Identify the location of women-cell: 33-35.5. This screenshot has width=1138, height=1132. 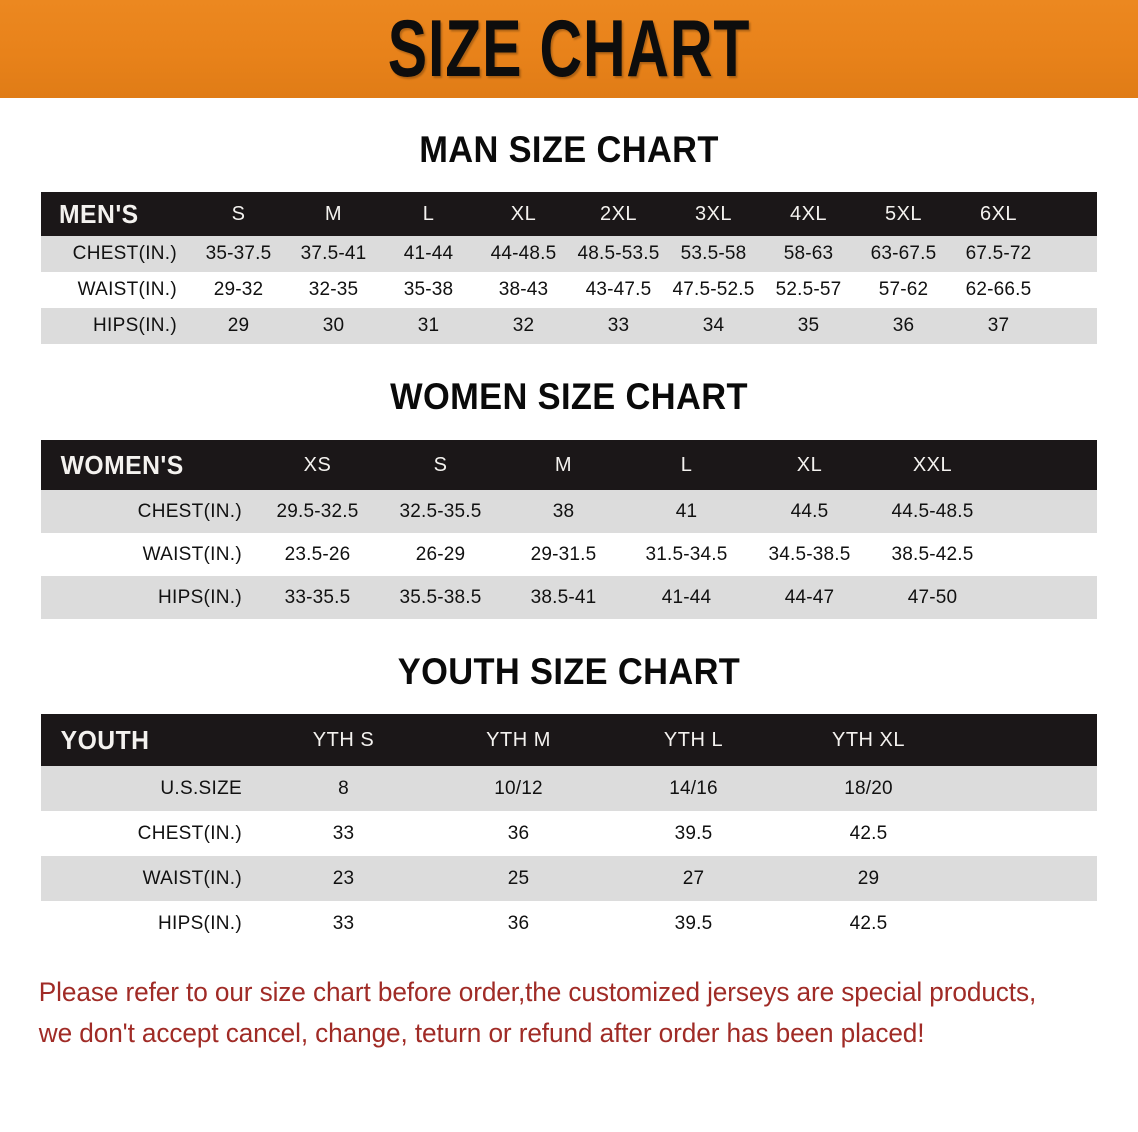
(317, 597).